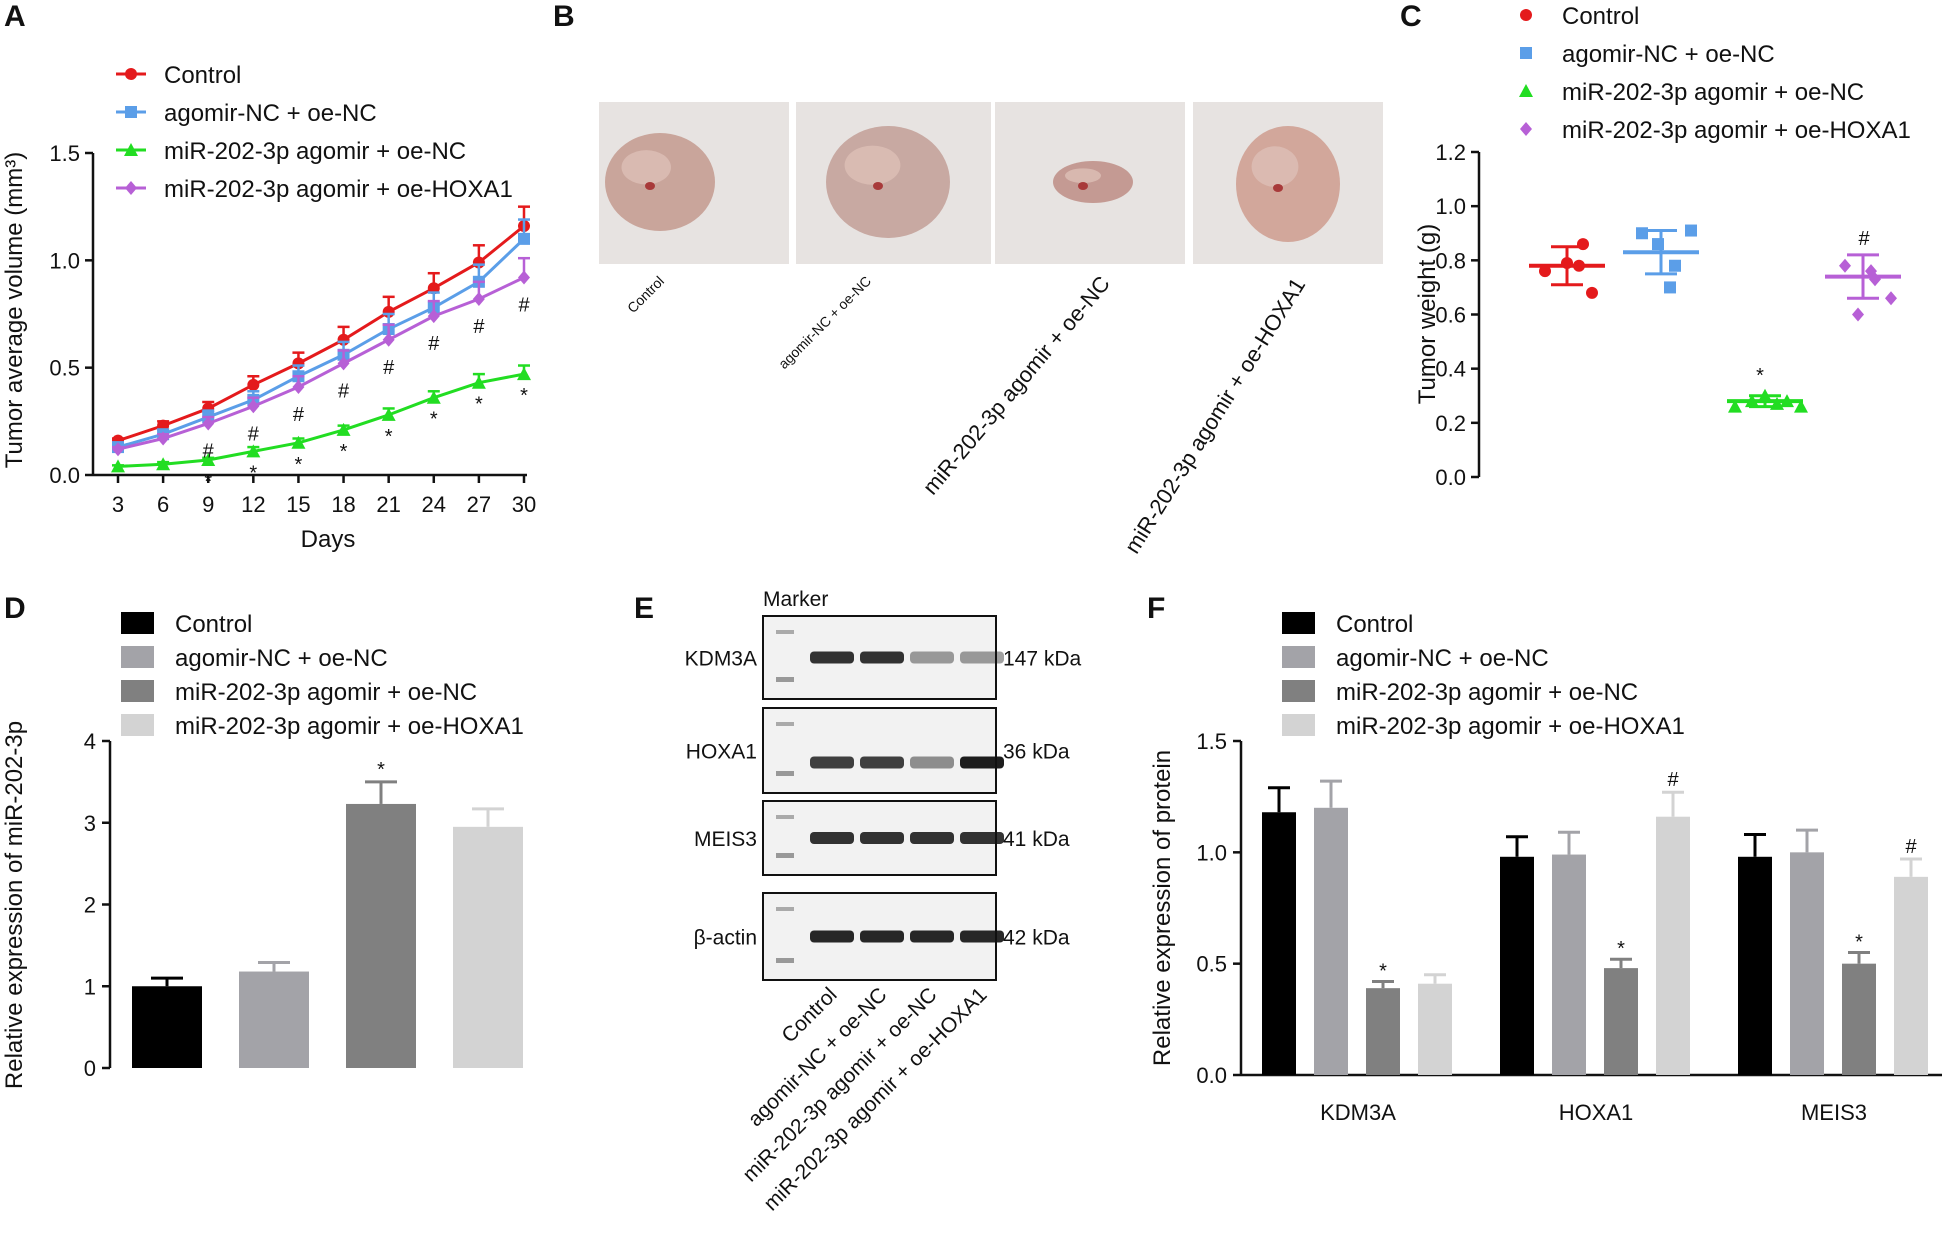  What do you see at coordinates (1807, 963) in the screenshot?
I see `bar-meis3-agomir-nc-oe-nc` at bounding box center [1807, 963].